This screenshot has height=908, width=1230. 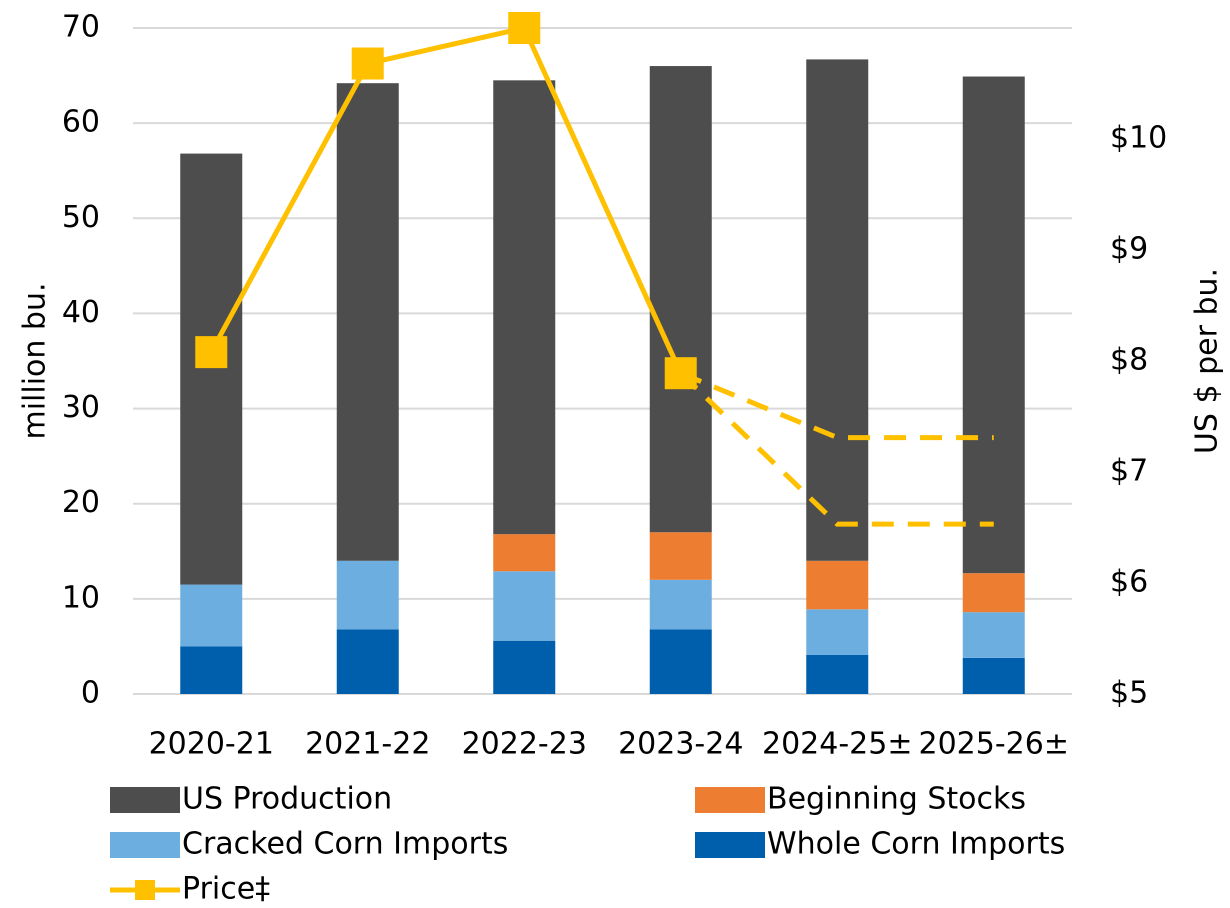 I want to click on legend-label: Whole Corn Imports, so click(x=916, y=844).